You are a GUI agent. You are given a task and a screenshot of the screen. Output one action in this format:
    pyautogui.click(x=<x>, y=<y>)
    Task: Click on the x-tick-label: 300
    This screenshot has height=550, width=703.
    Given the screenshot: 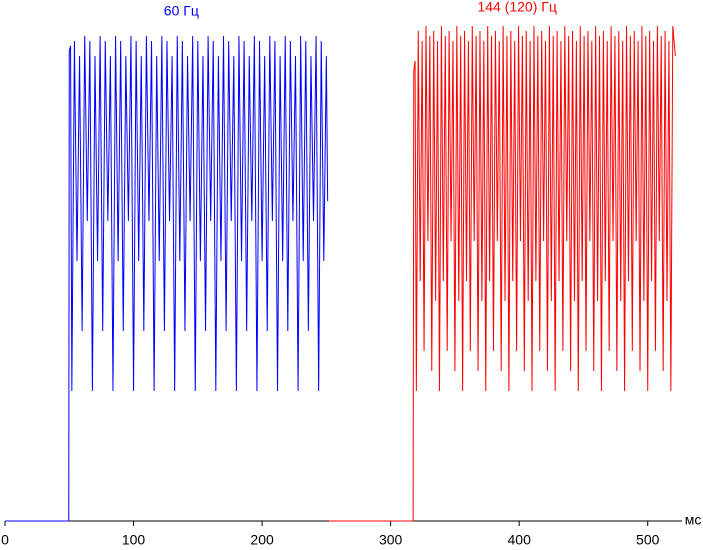 What is the action you would take?
    pyautogui.click(x=391, y=540)
    